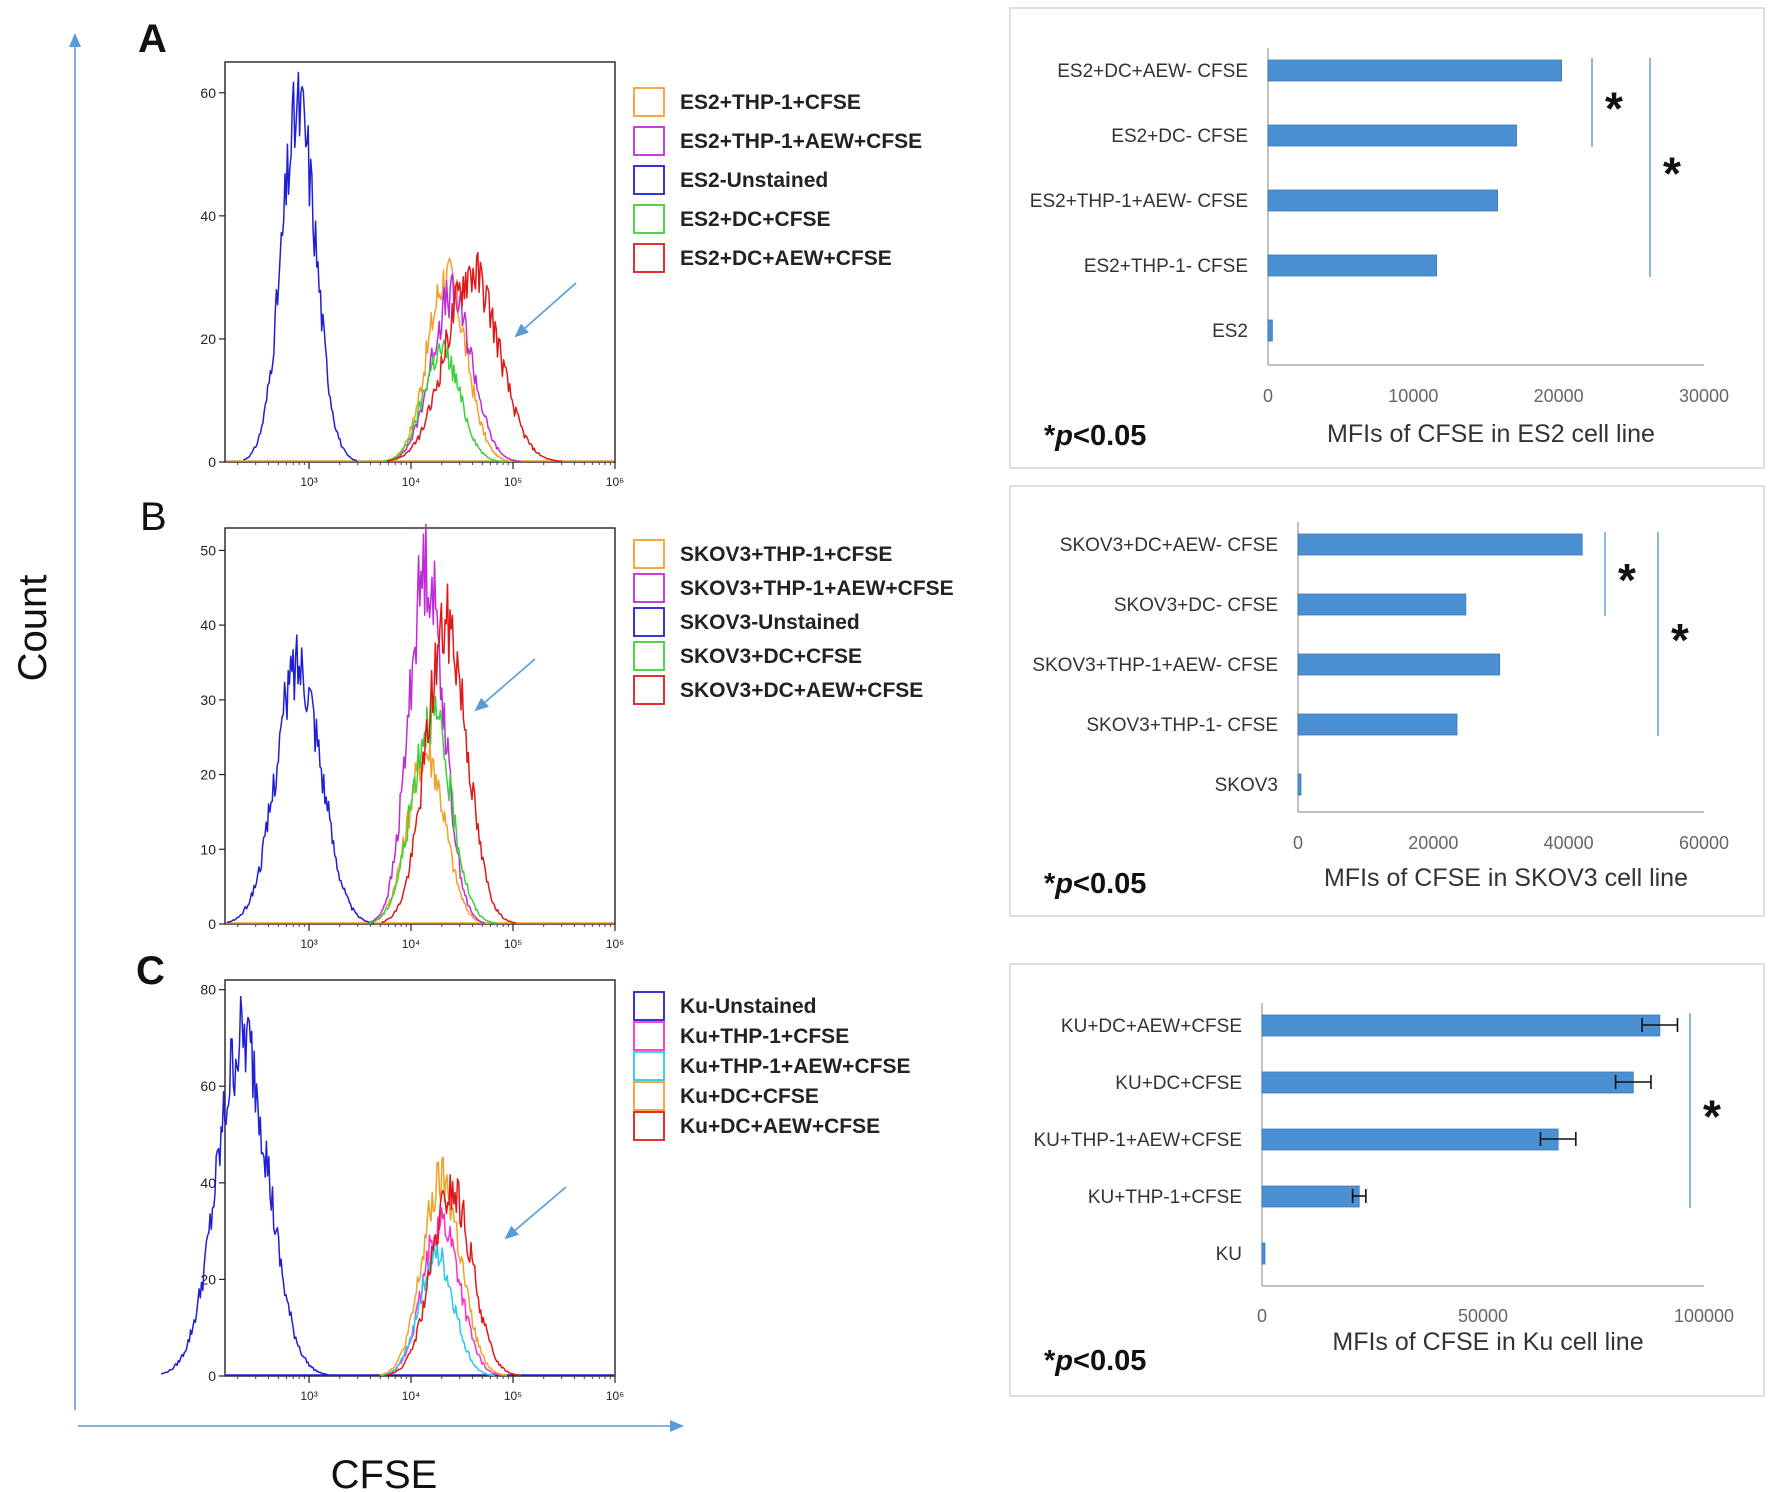 The image size is (1772, 1492). I want to click on y-tick-label: 40, so click(208, 1183).